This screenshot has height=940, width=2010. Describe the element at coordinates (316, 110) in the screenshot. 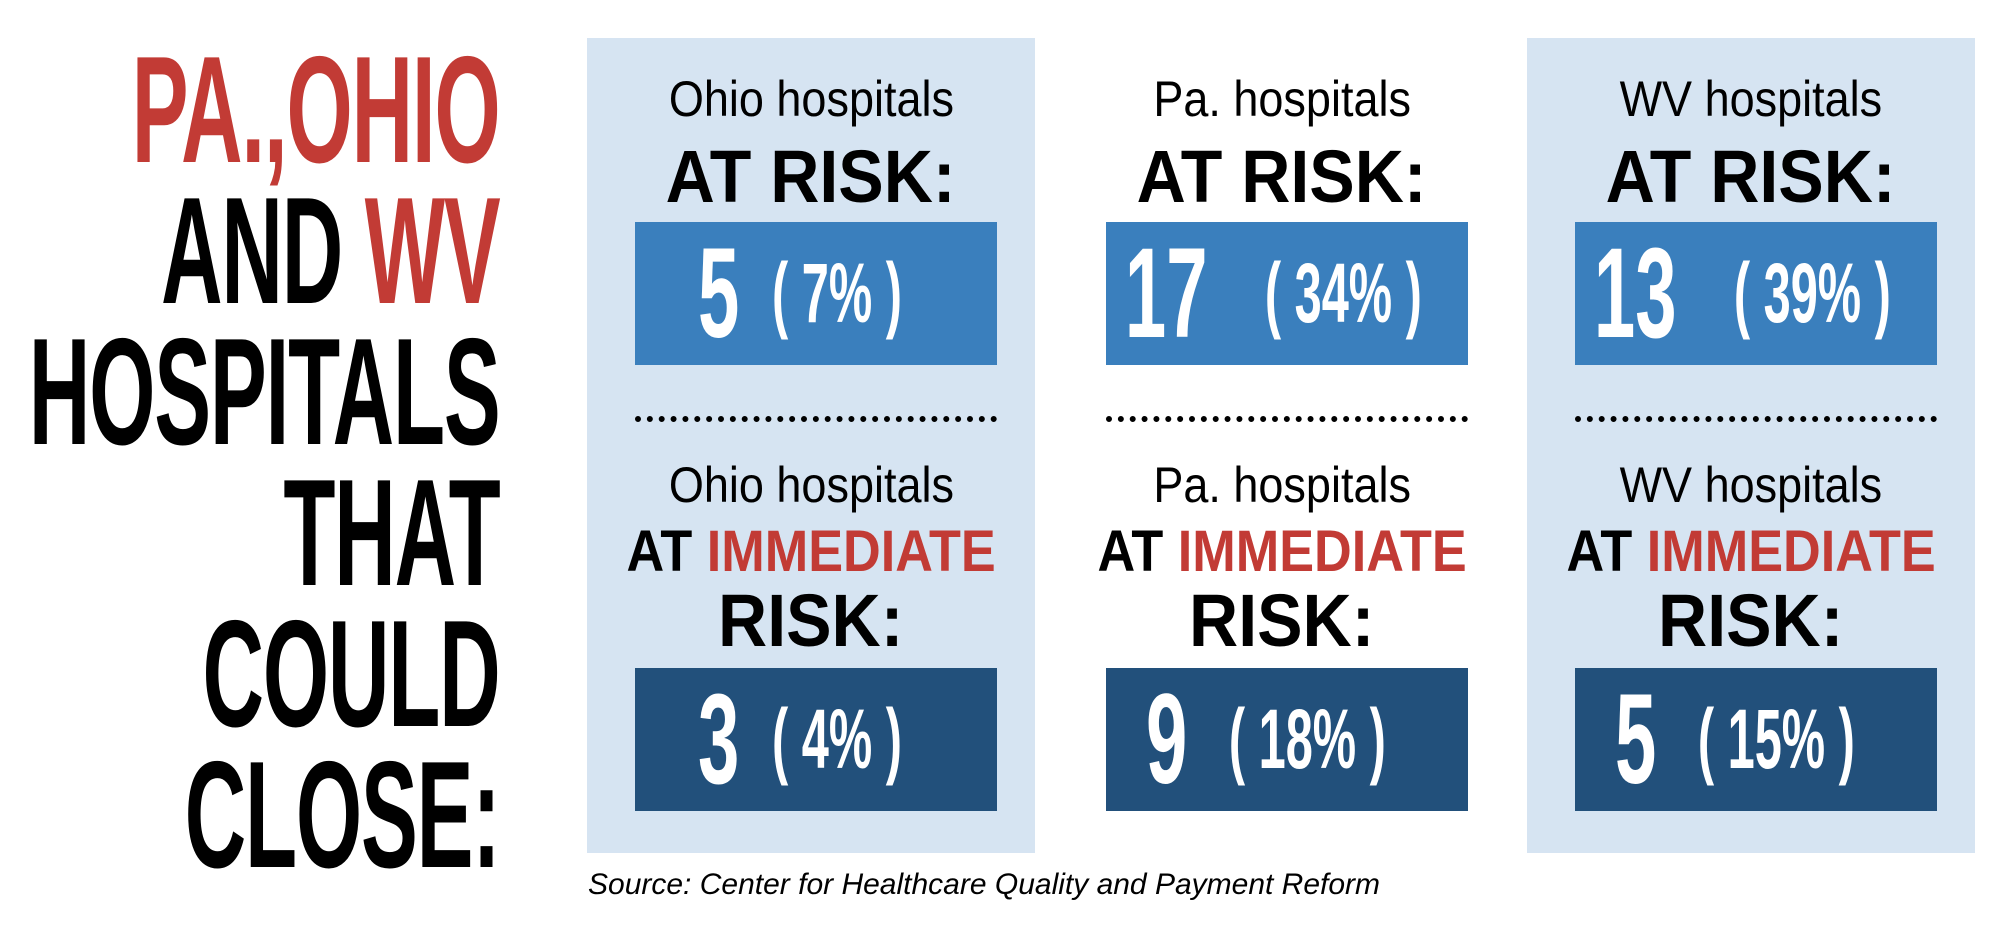

I see `headline-line: PA.,OHIO` at that location.